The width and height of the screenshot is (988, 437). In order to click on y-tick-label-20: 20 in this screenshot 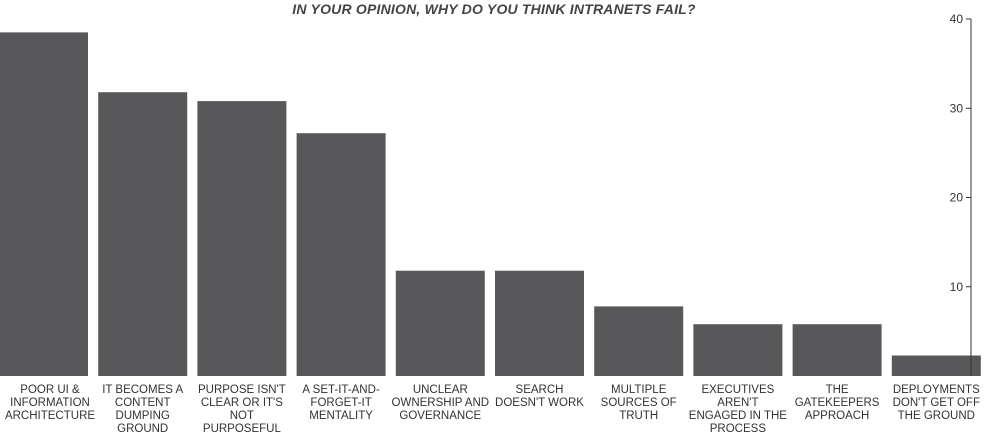, I will do `click(957, 198)`.